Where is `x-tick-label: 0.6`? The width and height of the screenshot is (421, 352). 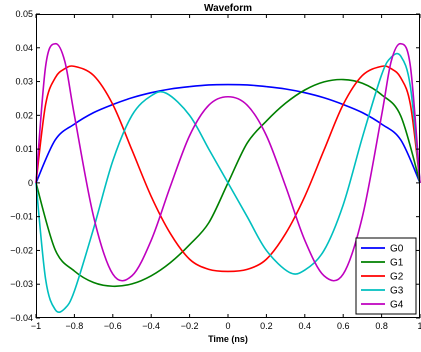
x-tick-label: 0.6 is located at coordinates (343, 326).